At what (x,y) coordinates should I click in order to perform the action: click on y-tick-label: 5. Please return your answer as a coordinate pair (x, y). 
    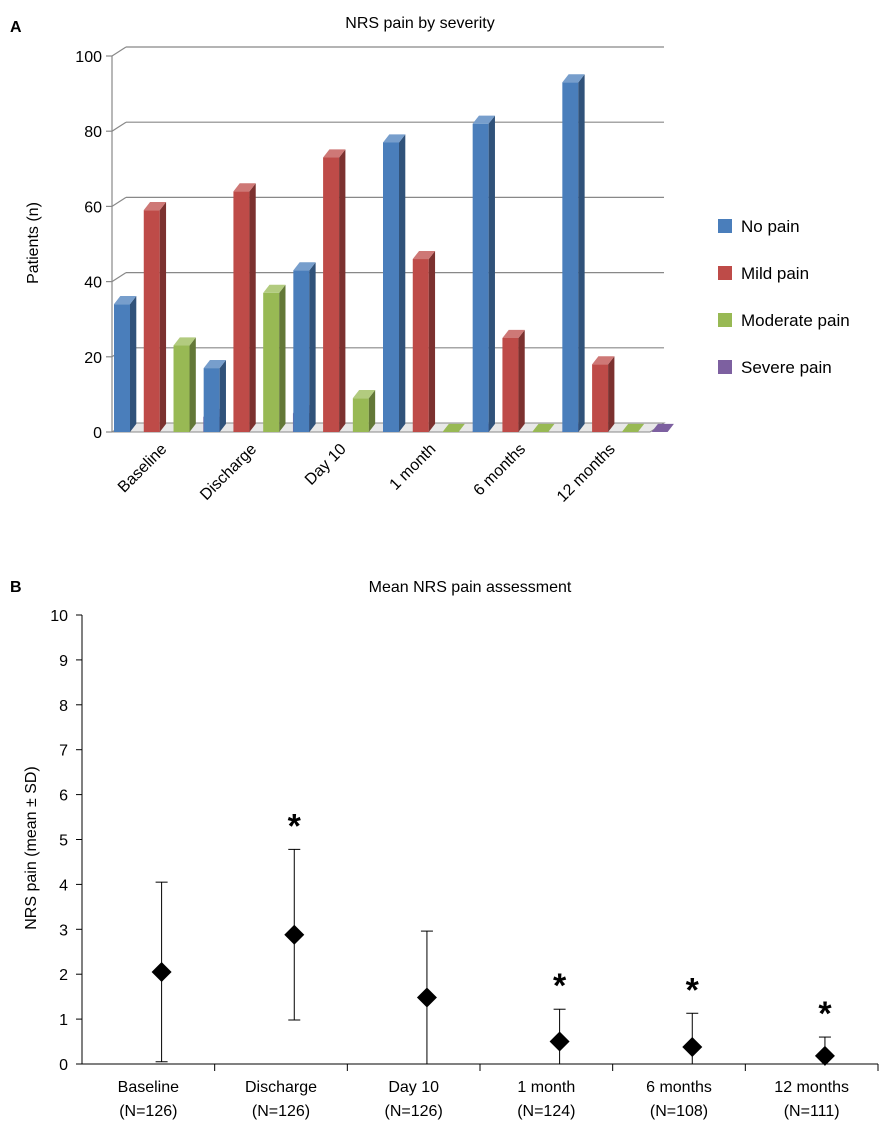
    Looking at the image, I should click on (63, 841).